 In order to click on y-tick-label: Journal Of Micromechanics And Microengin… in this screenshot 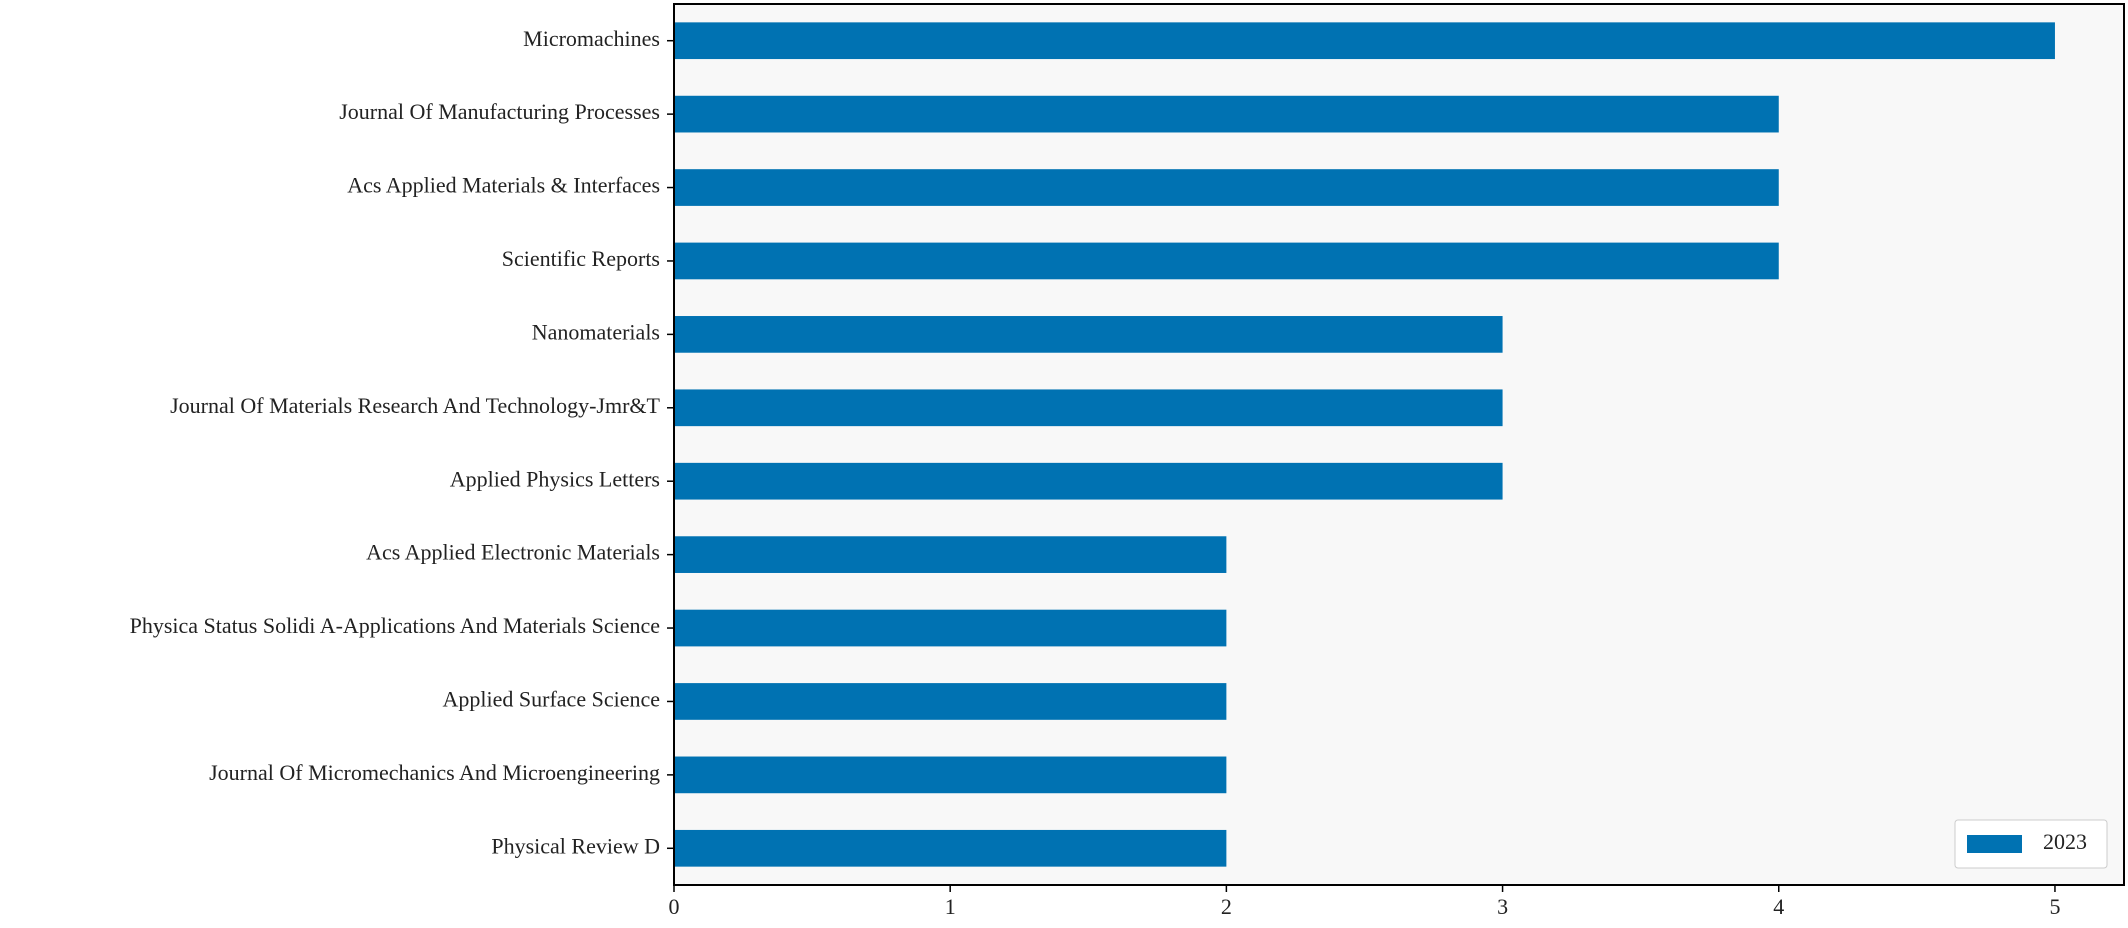, I will do `click(434, 772)`.